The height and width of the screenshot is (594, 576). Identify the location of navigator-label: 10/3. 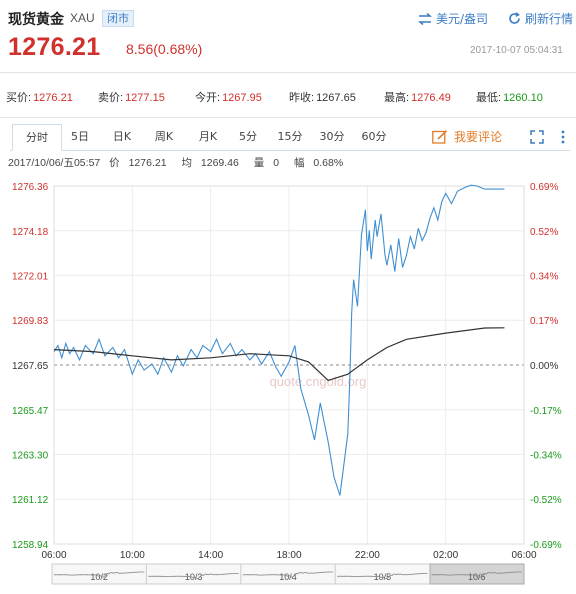
(194, 577).